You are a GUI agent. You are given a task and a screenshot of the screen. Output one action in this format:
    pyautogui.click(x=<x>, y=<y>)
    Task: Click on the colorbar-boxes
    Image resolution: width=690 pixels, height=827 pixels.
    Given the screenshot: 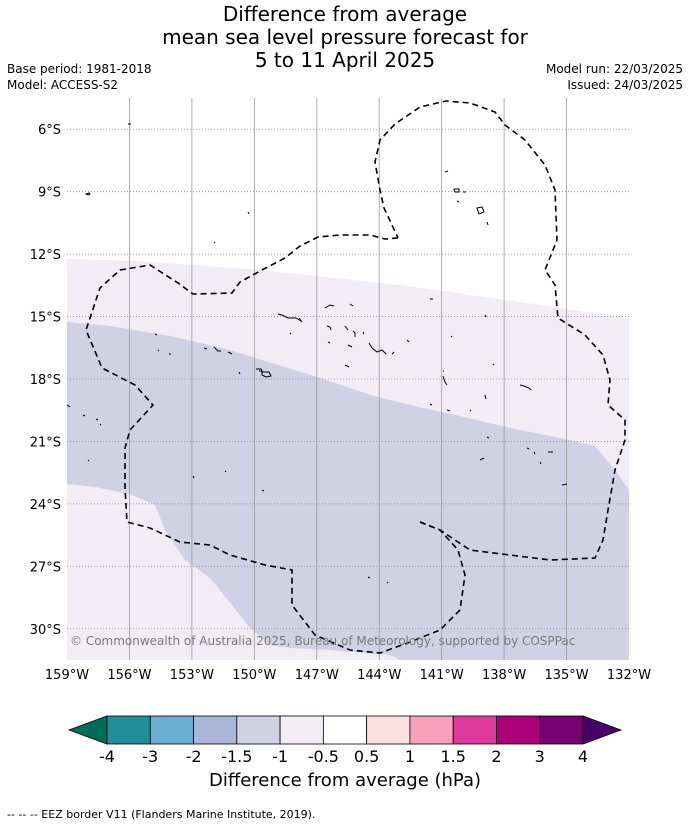 What is the action you would take?
    pyautogui.click(x=345, y=730)
    